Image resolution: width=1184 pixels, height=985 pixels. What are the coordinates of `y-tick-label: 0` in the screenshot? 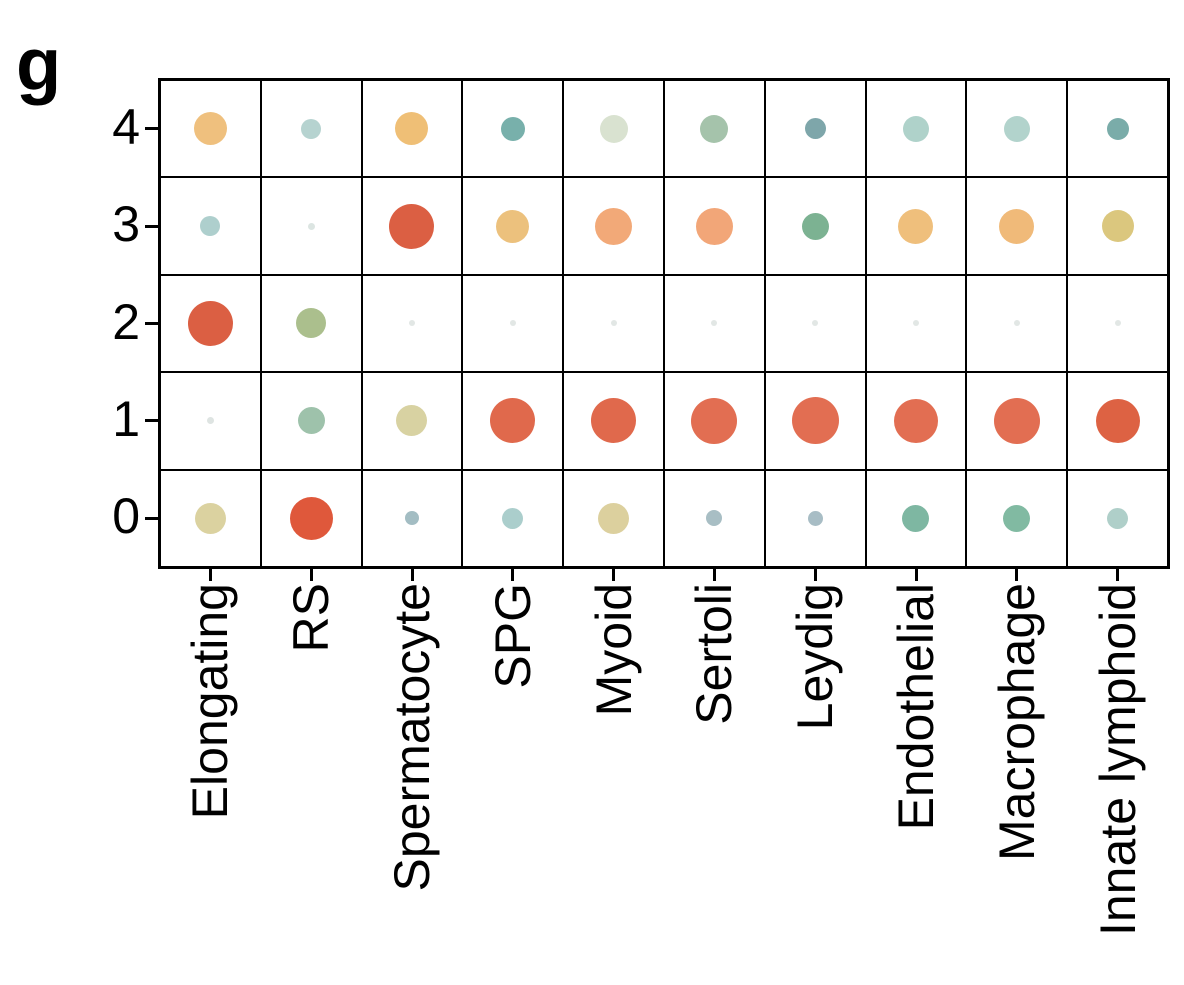 It's located at (126, 516).